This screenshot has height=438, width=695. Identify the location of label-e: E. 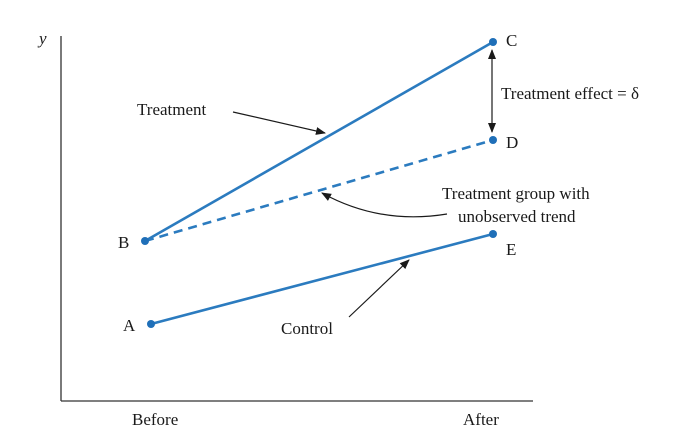
(511, 249).